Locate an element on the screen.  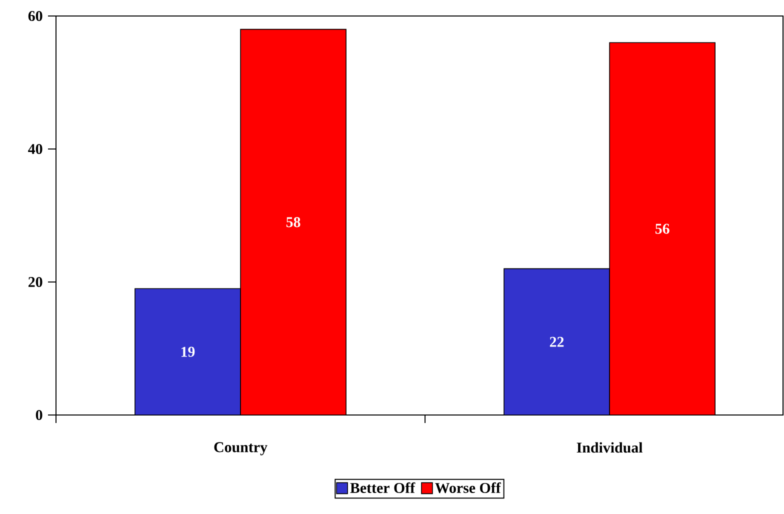
data-label: 56 is located at coordinates (662, 229).